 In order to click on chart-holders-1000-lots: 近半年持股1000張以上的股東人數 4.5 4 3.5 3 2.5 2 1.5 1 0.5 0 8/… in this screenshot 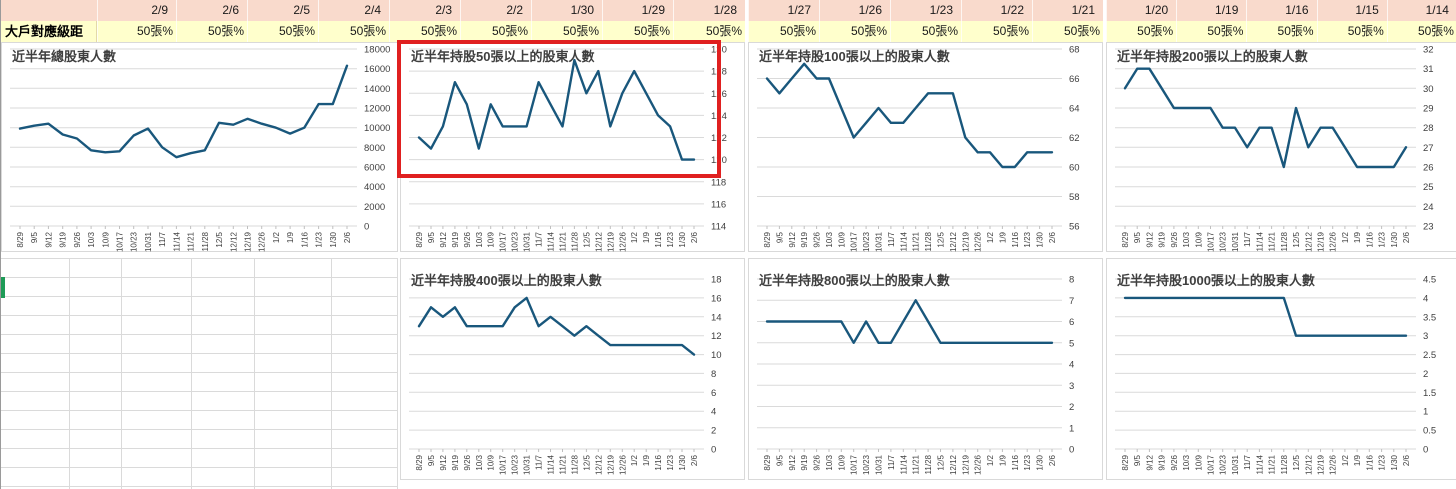, I will do `click(1281, 369)`.